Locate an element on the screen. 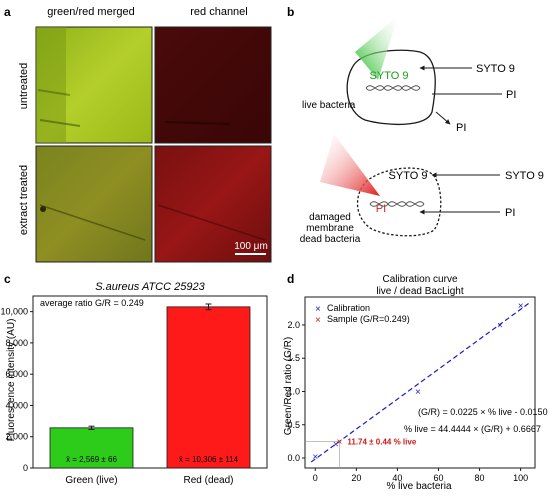 This screenshot has height=497, width=550. chart-c-ytick-label: 10,000 is located at coordinates (14, 312).